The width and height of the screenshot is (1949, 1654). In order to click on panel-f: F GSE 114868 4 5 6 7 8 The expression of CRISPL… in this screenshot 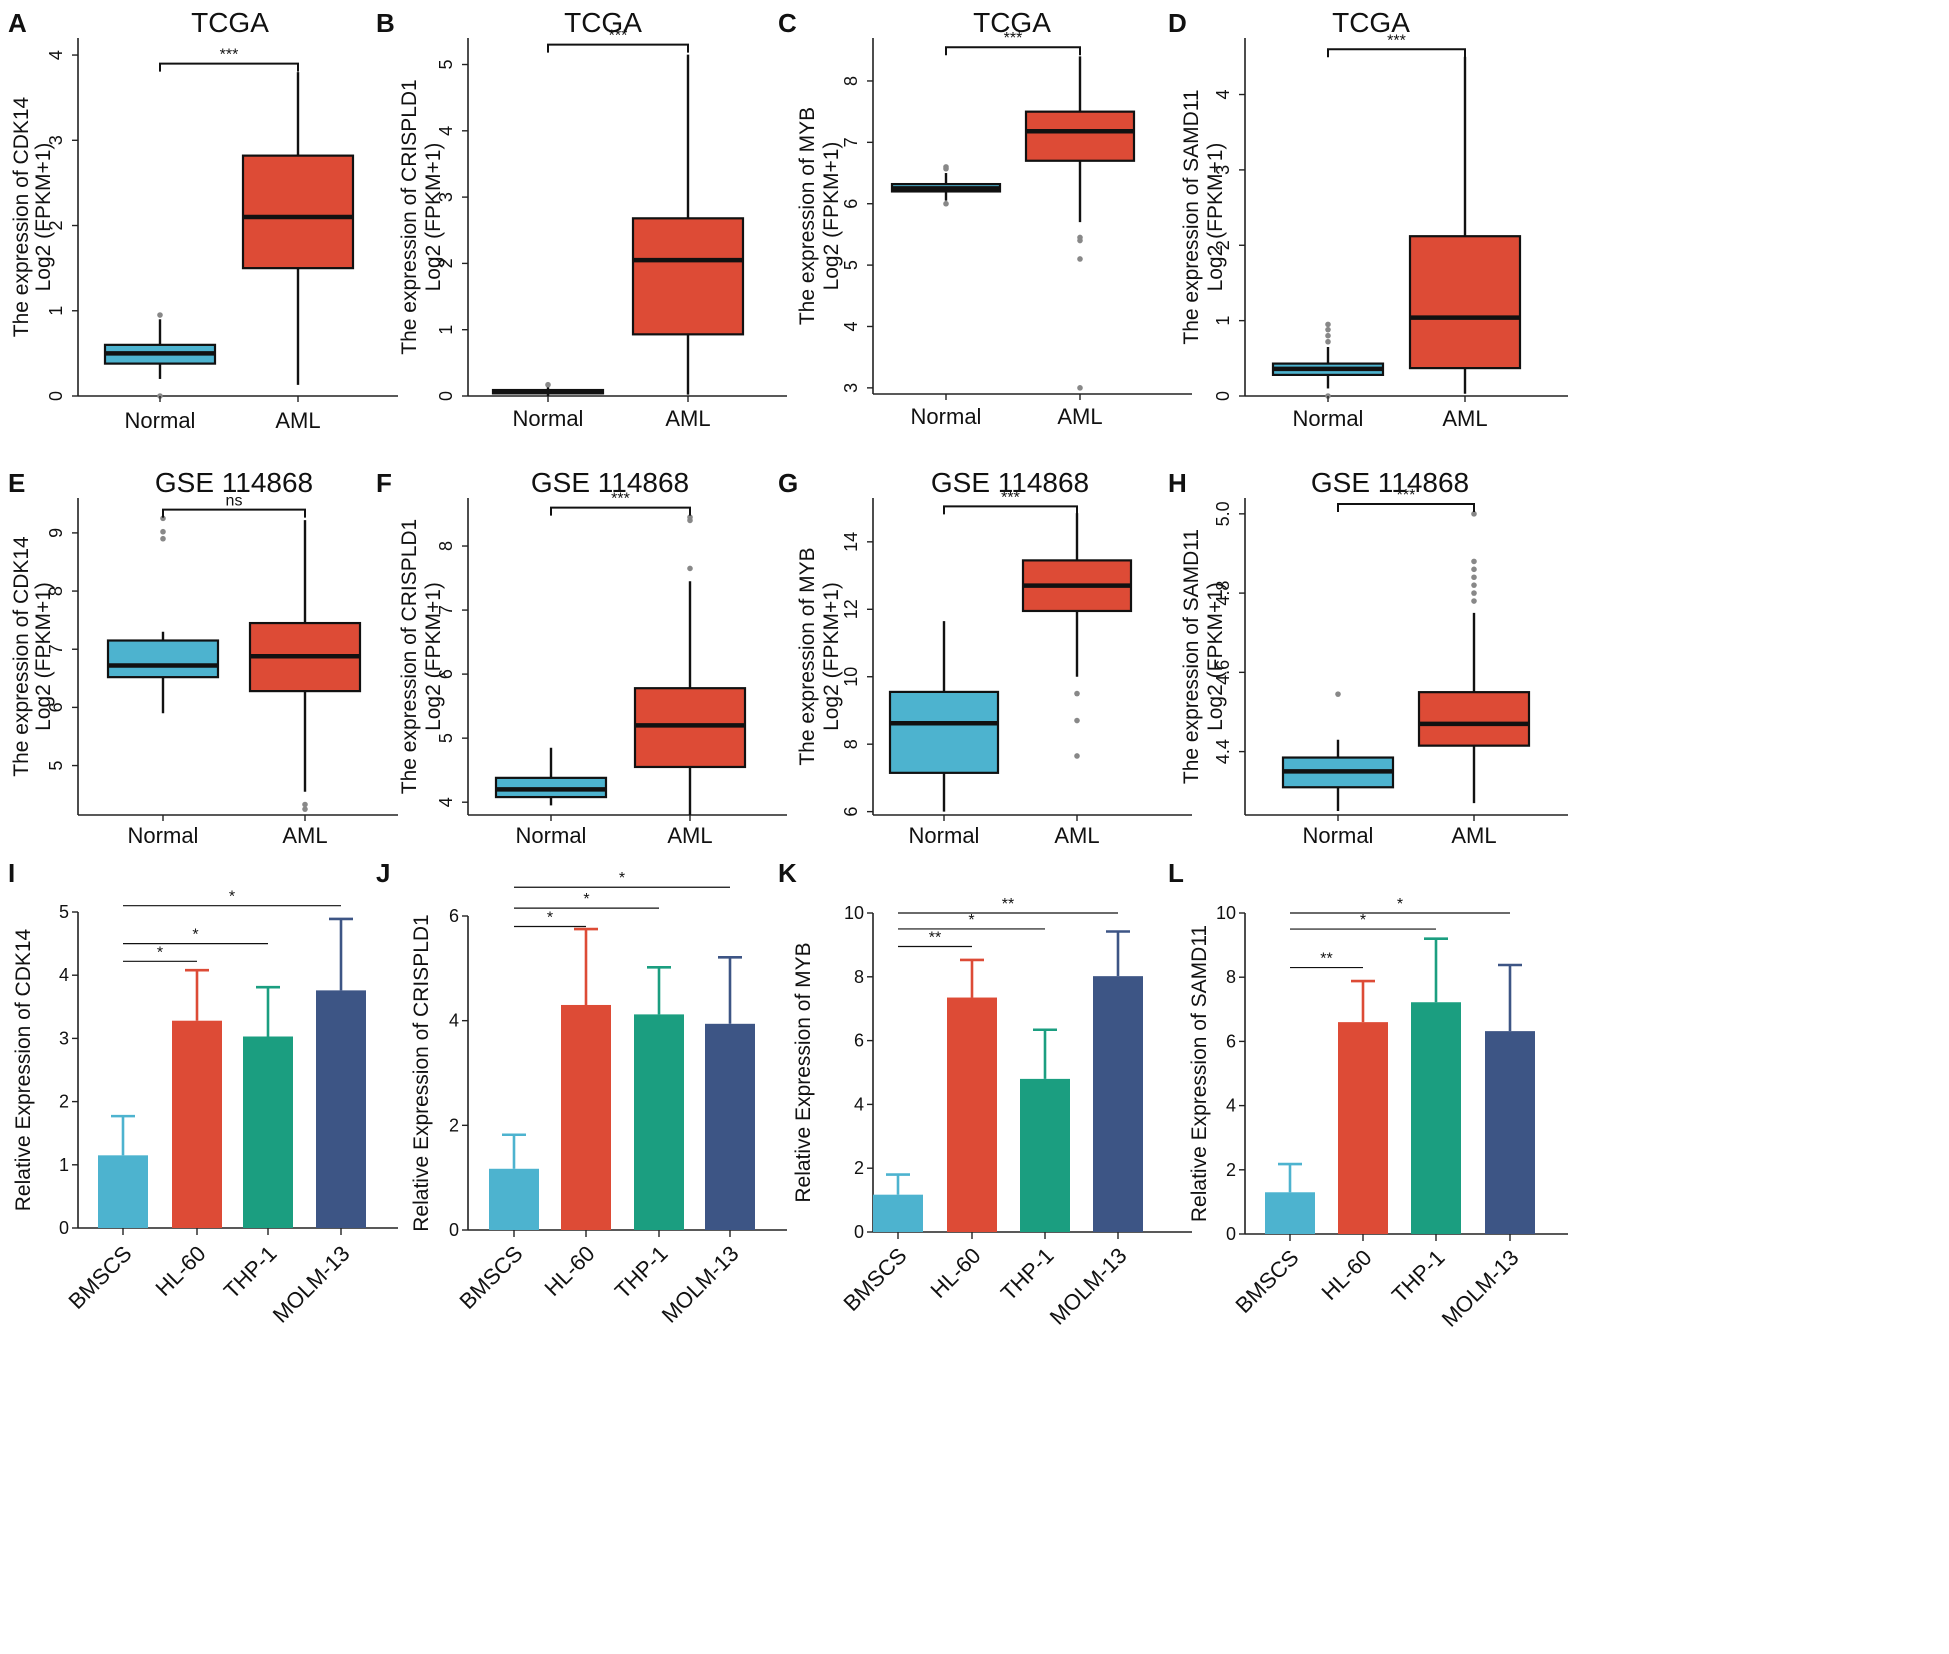, I will do `click(581, 657)`.